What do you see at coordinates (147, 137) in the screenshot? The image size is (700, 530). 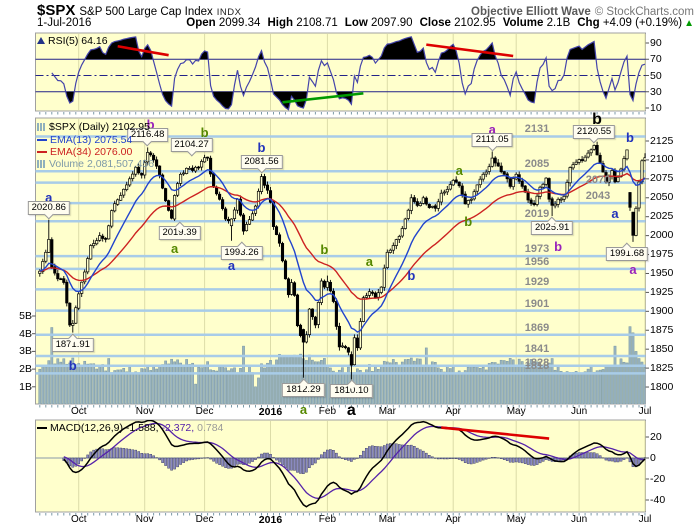 I see `price-callout: 2116.48` at bounding box center [147, 137].